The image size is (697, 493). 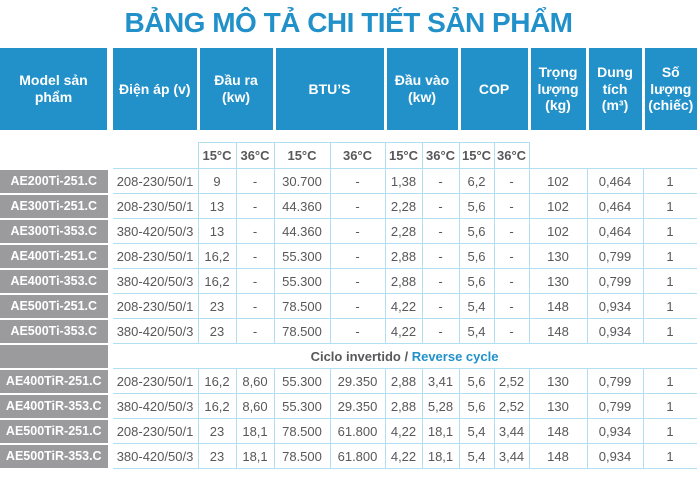 I want to click on data-cell: 0,799, so click(x=615, y=256).